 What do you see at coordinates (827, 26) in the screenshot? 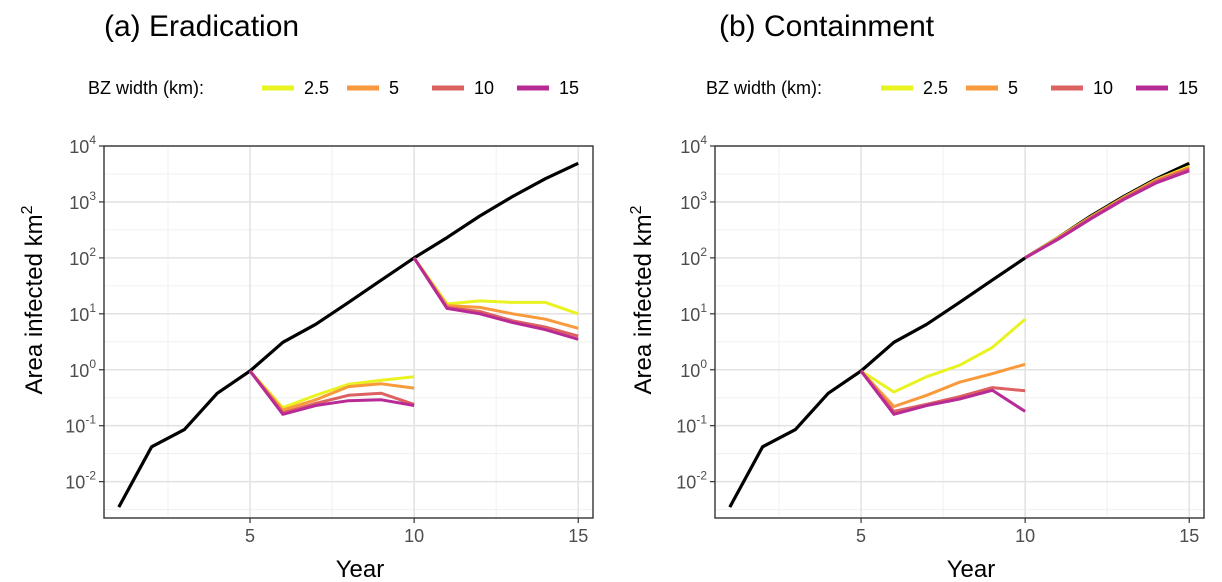
I see `panel-title: (b) Containment` at bounding box center [827, 26].